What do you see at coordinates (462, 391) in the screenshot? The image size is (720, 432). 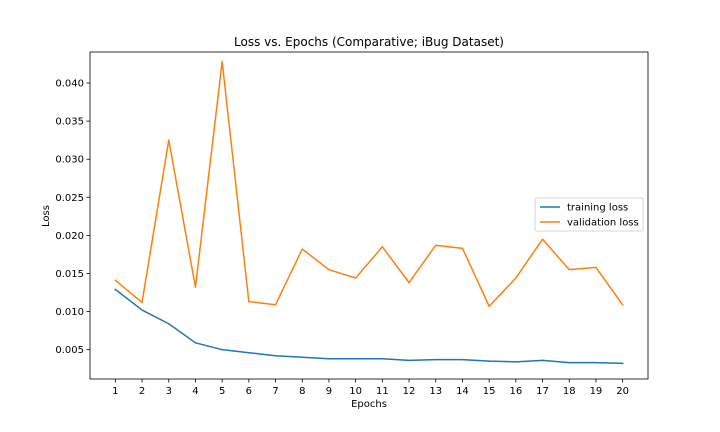 I see `x-tick-label: 14` at bounding box center [462, 391].